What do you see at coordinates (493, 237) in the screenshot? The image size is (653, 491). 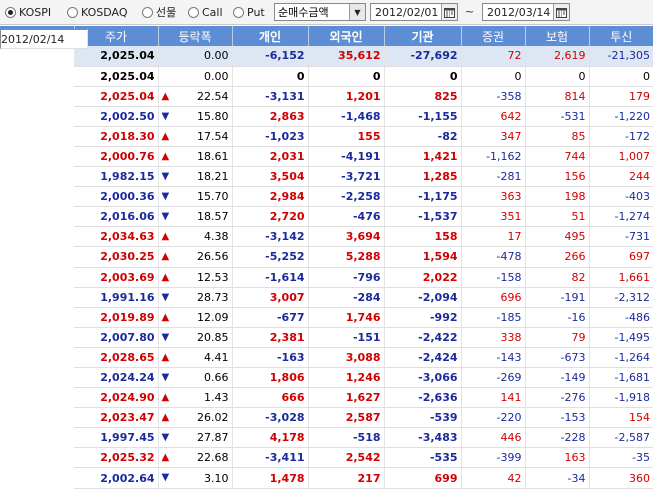 I see `cell-securities: 17` at bounding box center [493, 237].